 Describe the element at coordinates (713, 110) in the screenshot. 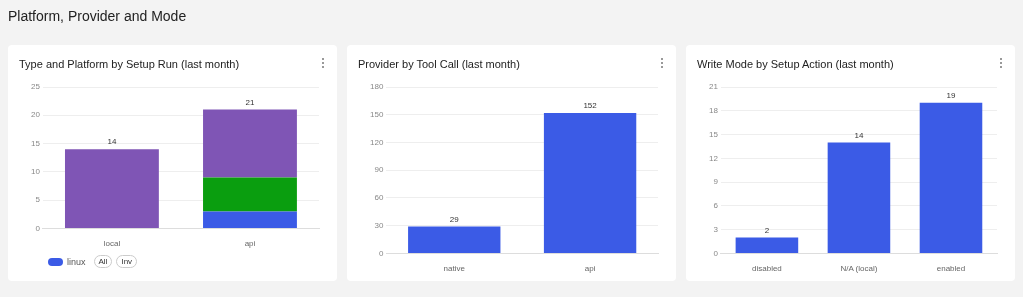

I see `y-tick-label: 18` at that location.